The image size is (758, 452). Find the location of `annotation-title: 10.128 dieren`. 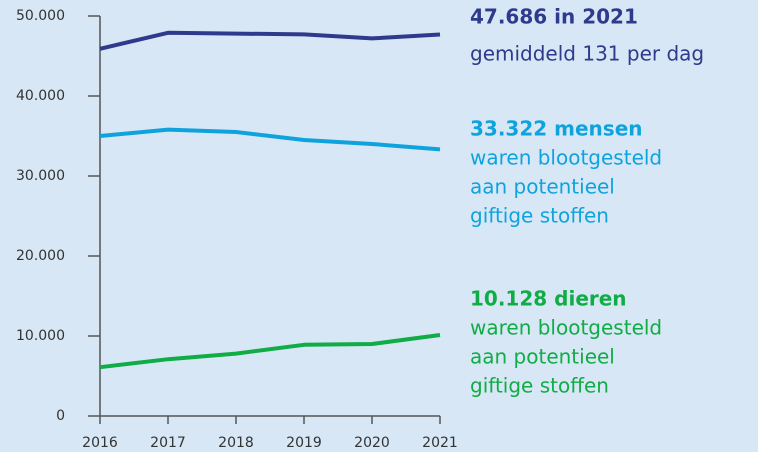

annotation-title: 10.128 dieren is located at coordinates (548, 299).